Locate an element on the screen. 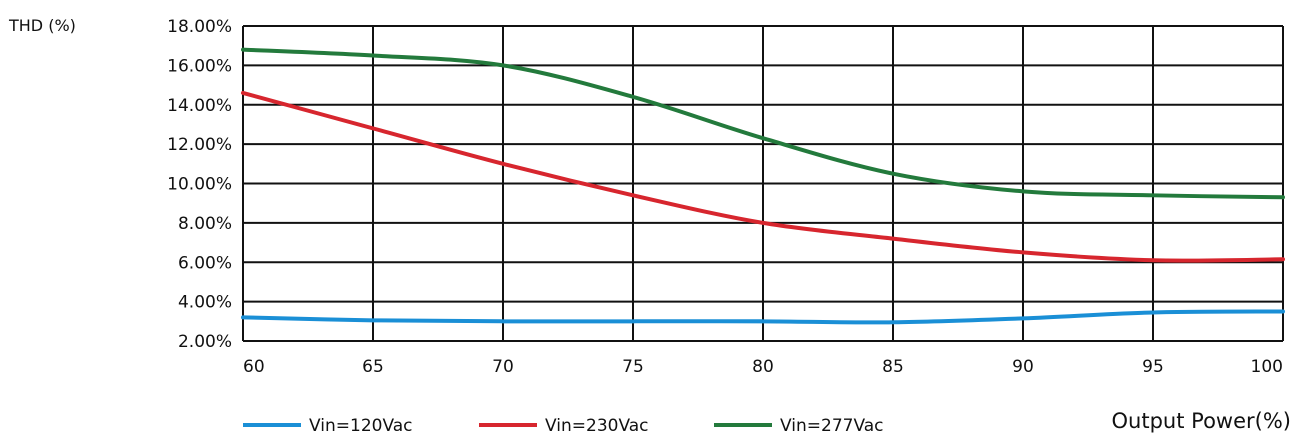  x-tick-label: 70 is located at coordinates (503, 367).